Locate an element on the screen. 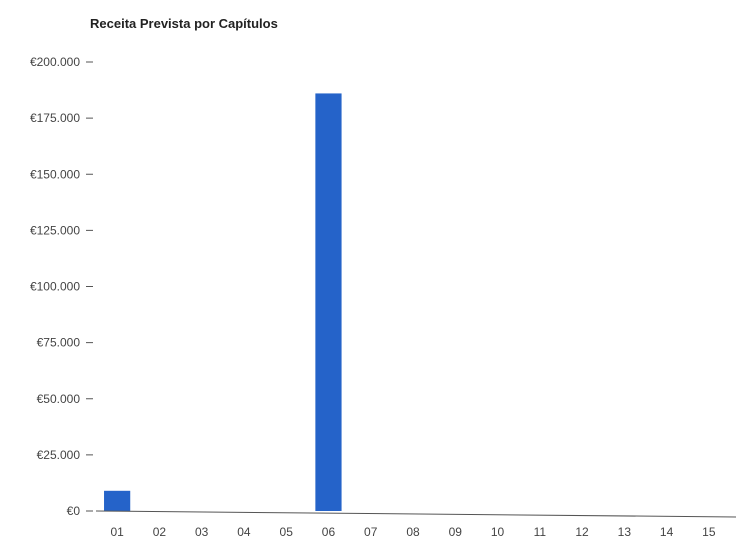 This screenshot has height=539, width=736. x-tick-label: 01 is located at coordinates (117, 532).